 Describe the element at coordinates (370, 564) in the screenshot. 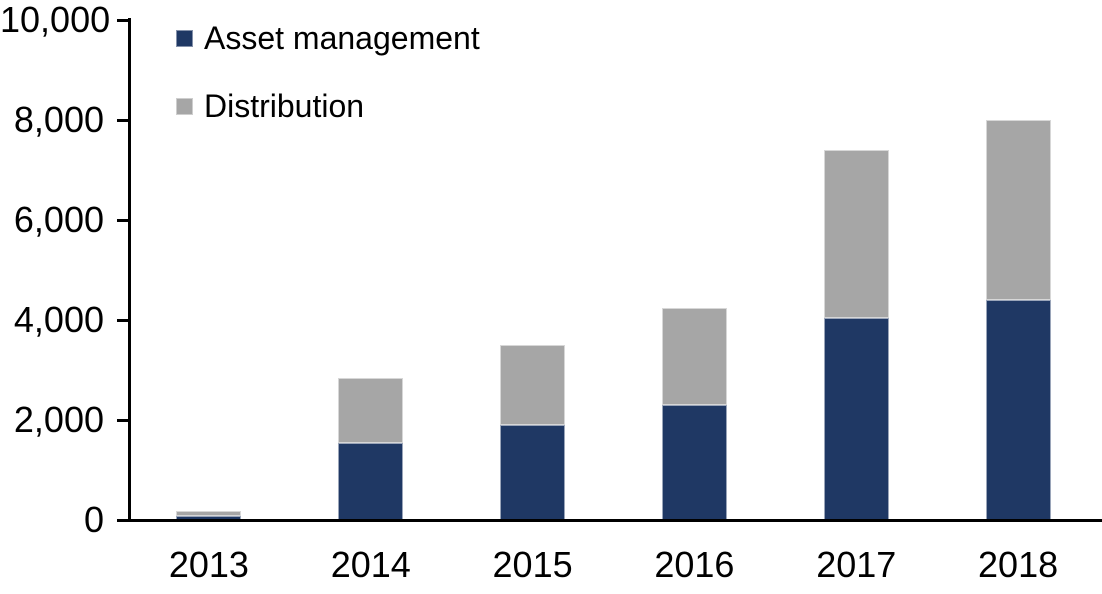

I see `x-axis-label: 2014` at that location.